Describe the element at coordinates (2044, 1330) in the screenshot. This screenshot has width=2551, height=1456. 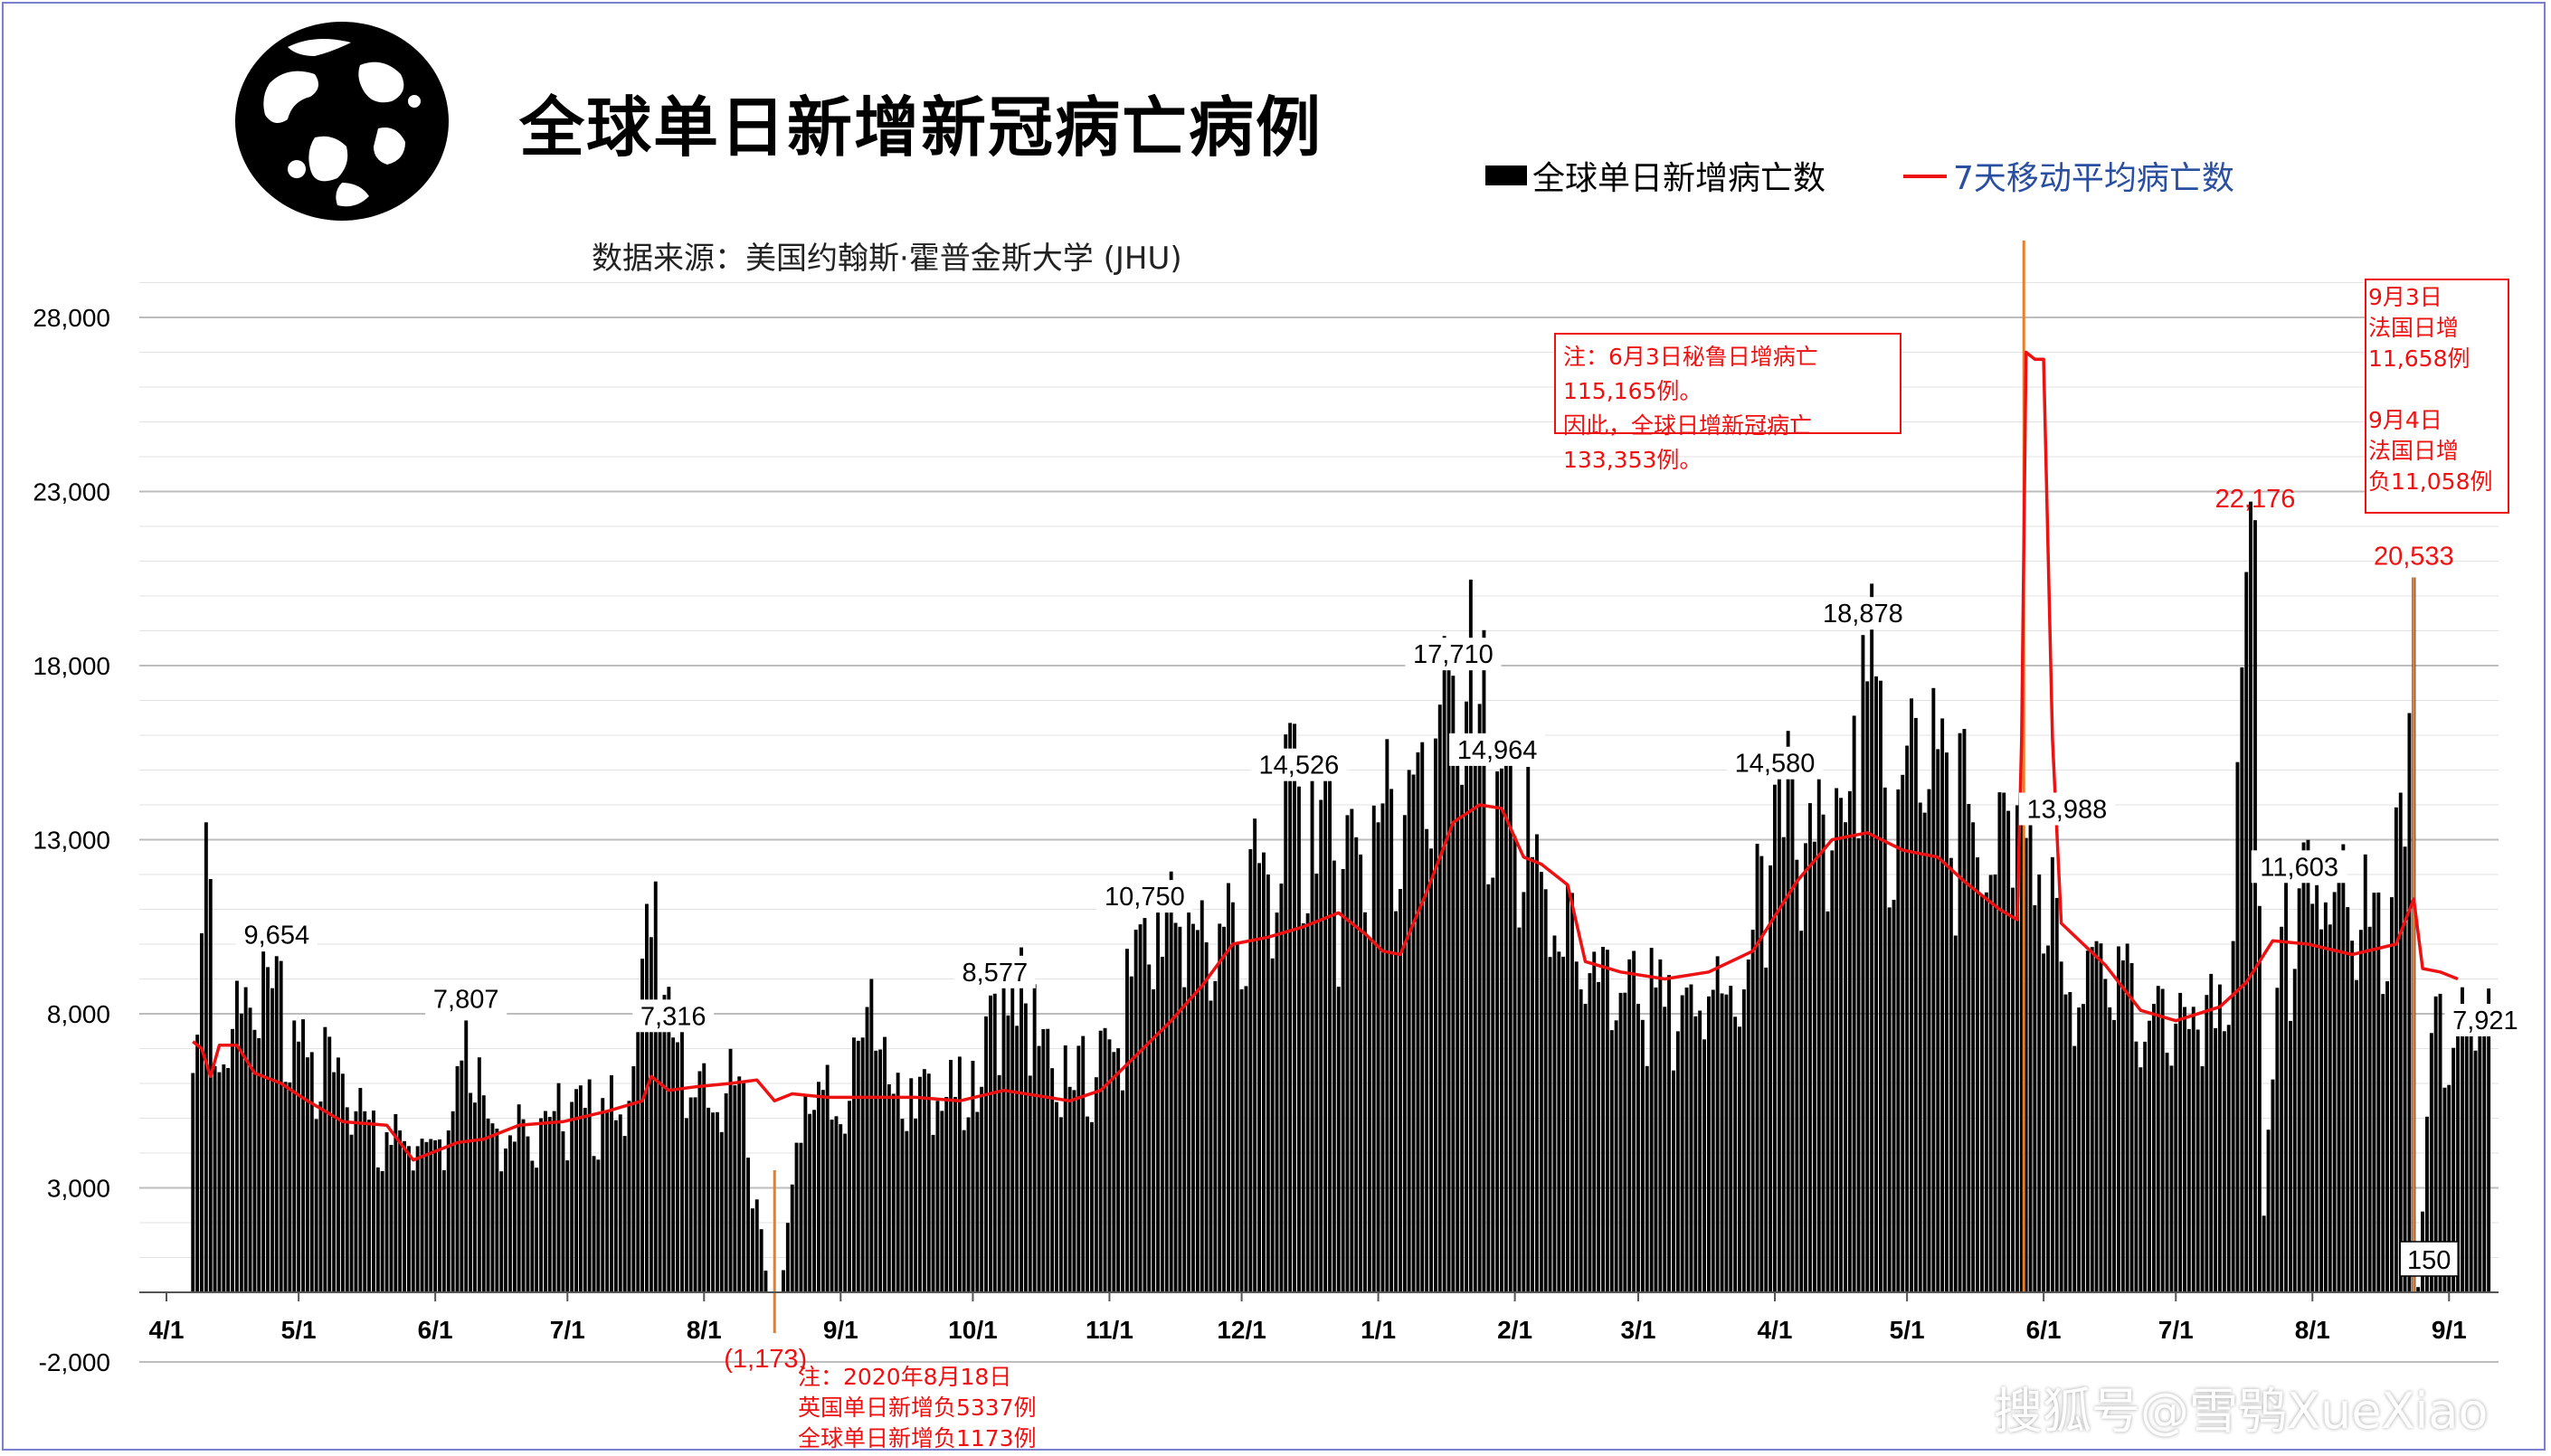
I see `x-tick-label: 6/1` at that location.